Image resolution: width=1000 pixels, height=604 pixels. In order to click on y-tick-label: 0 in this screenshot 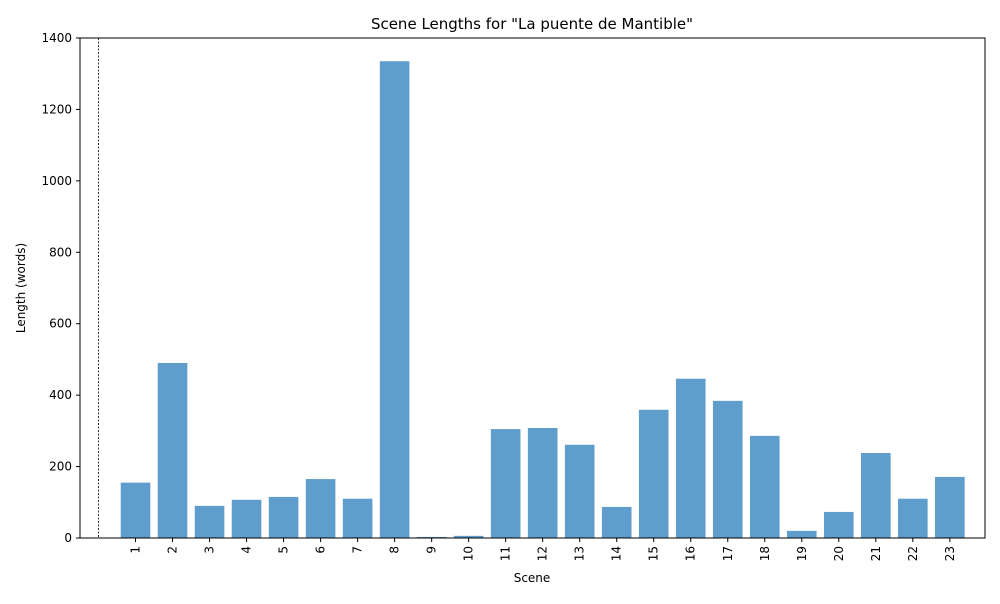, I will do `click(68, 538)`.